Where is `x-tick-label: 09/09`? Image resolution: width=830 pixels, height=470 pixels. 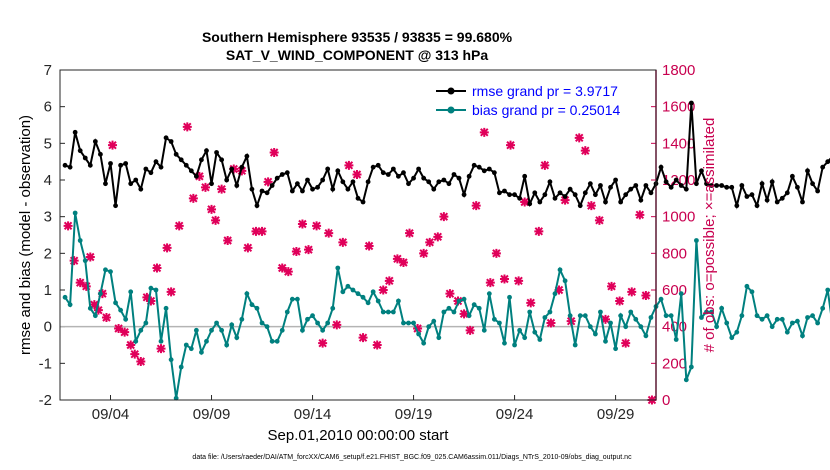
x-tick-label: 09/09 is located at coordinates (212, 414).